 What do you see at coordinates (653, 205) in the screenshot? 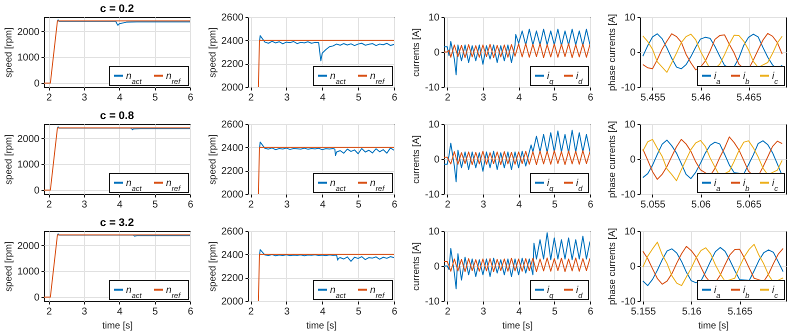
I see `x-tick-label: 5.055` at bounding box center [653, 205].